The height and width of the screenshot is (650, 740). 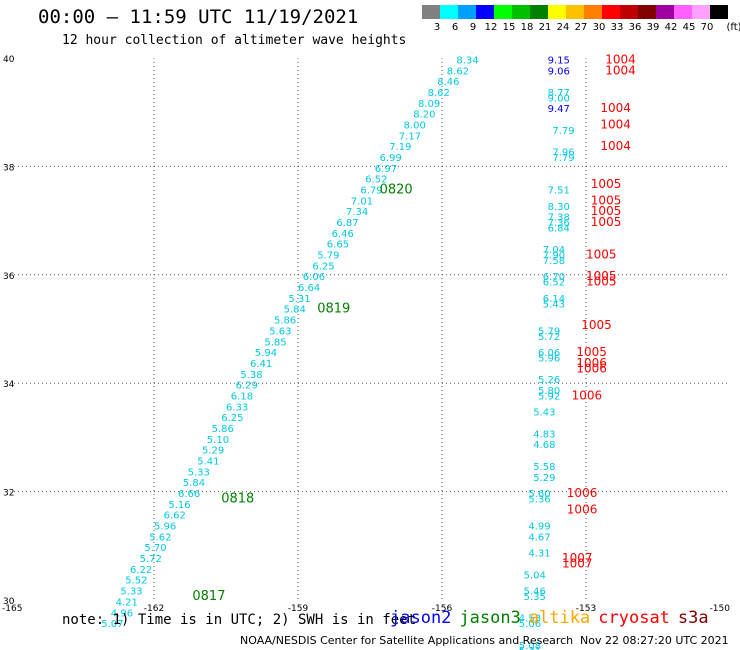 I want to click on swh-label: 8.62, so click(x=458, y=71).